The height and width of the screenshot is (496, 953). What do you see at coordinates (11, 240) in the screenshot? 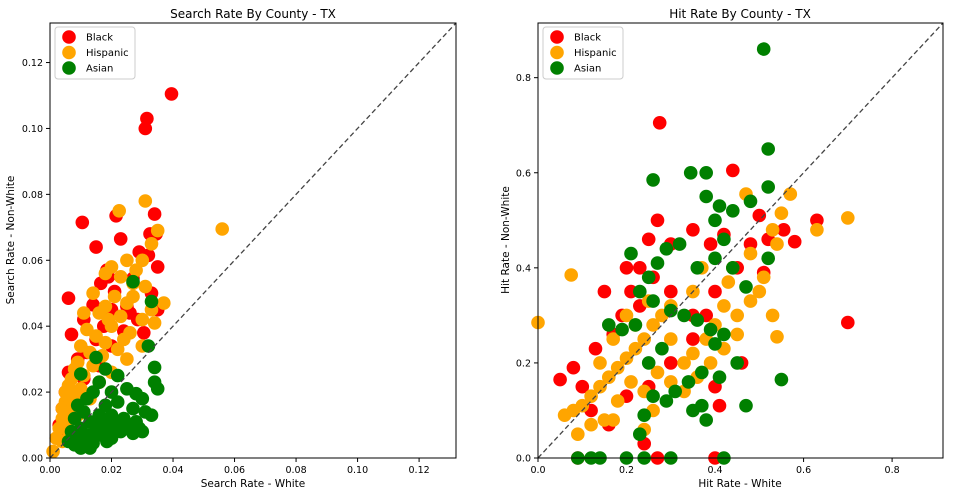
I see `y-axis-label: Search Rate - Non-White` at bounding box center [11, 240].